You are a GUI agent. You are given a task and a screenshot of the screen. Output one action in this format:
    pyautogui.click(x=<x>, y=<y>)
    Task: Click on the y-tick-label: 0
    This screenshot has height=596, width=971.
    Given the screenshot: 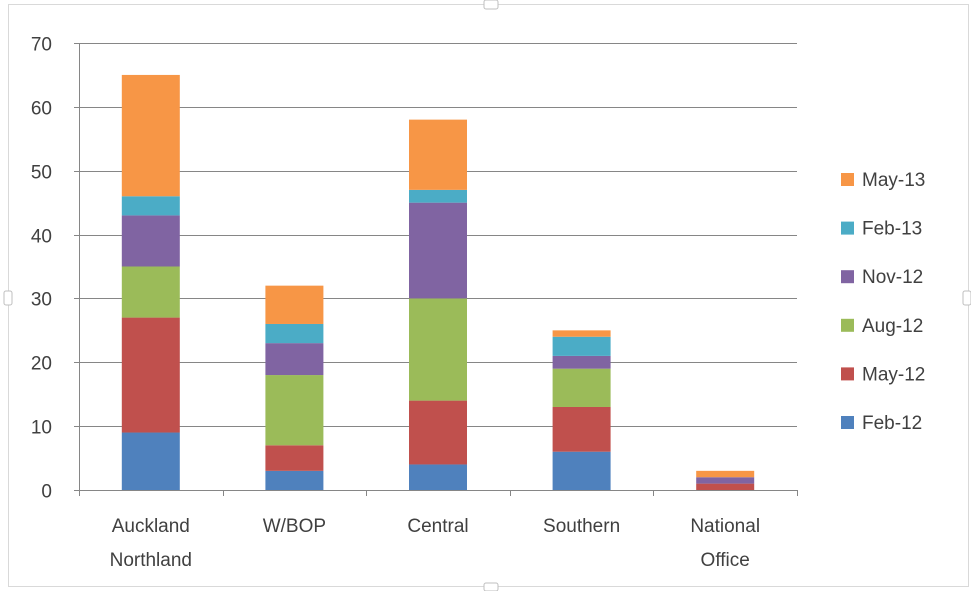 What is the action you would take?
    pyautogui.click(x=46, y=492)
    